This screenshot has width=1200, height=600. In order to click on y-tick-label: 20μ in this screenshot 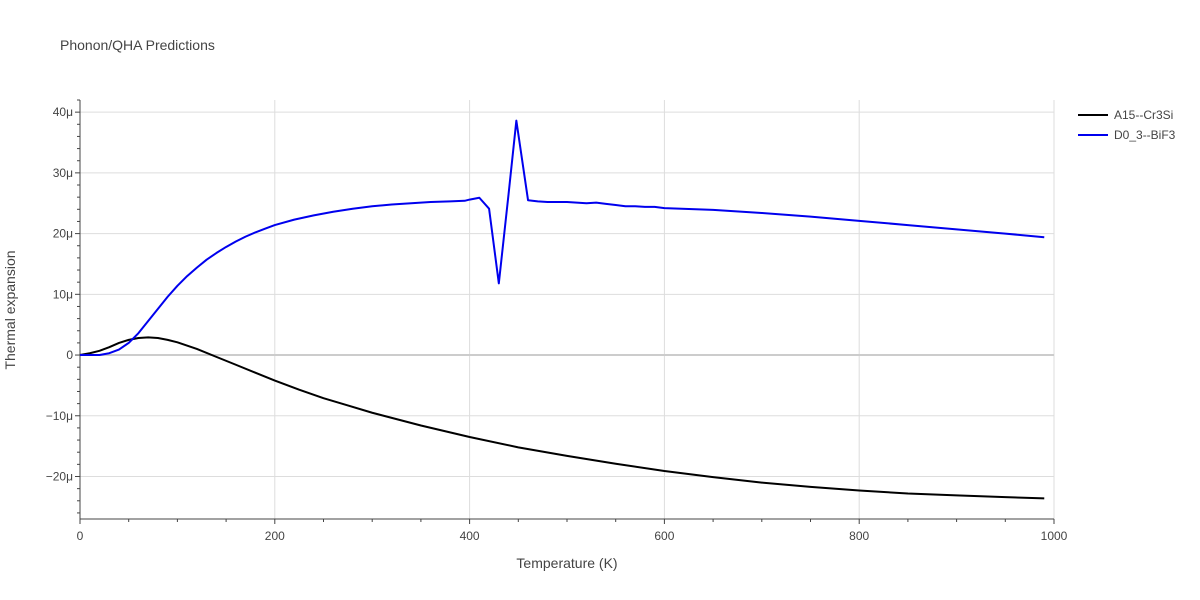, I will do `click(63, 234)`.